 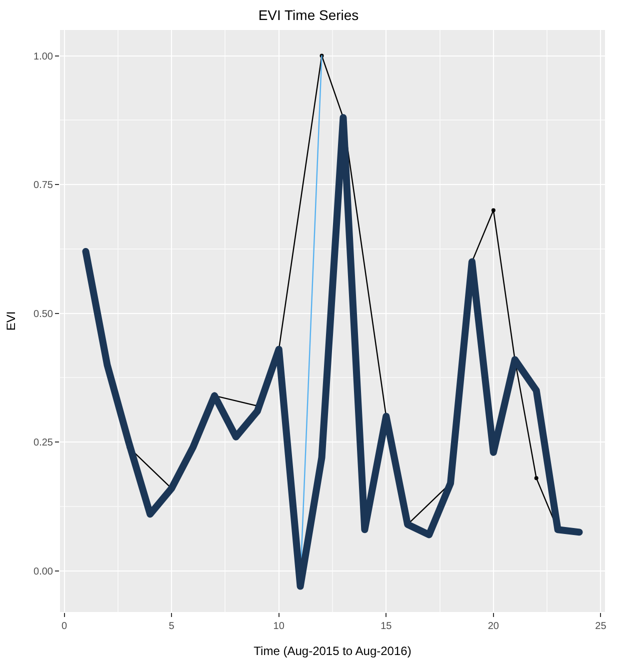 I want to click on chart-title: EVI Time Series, so click(x=308, y=14).